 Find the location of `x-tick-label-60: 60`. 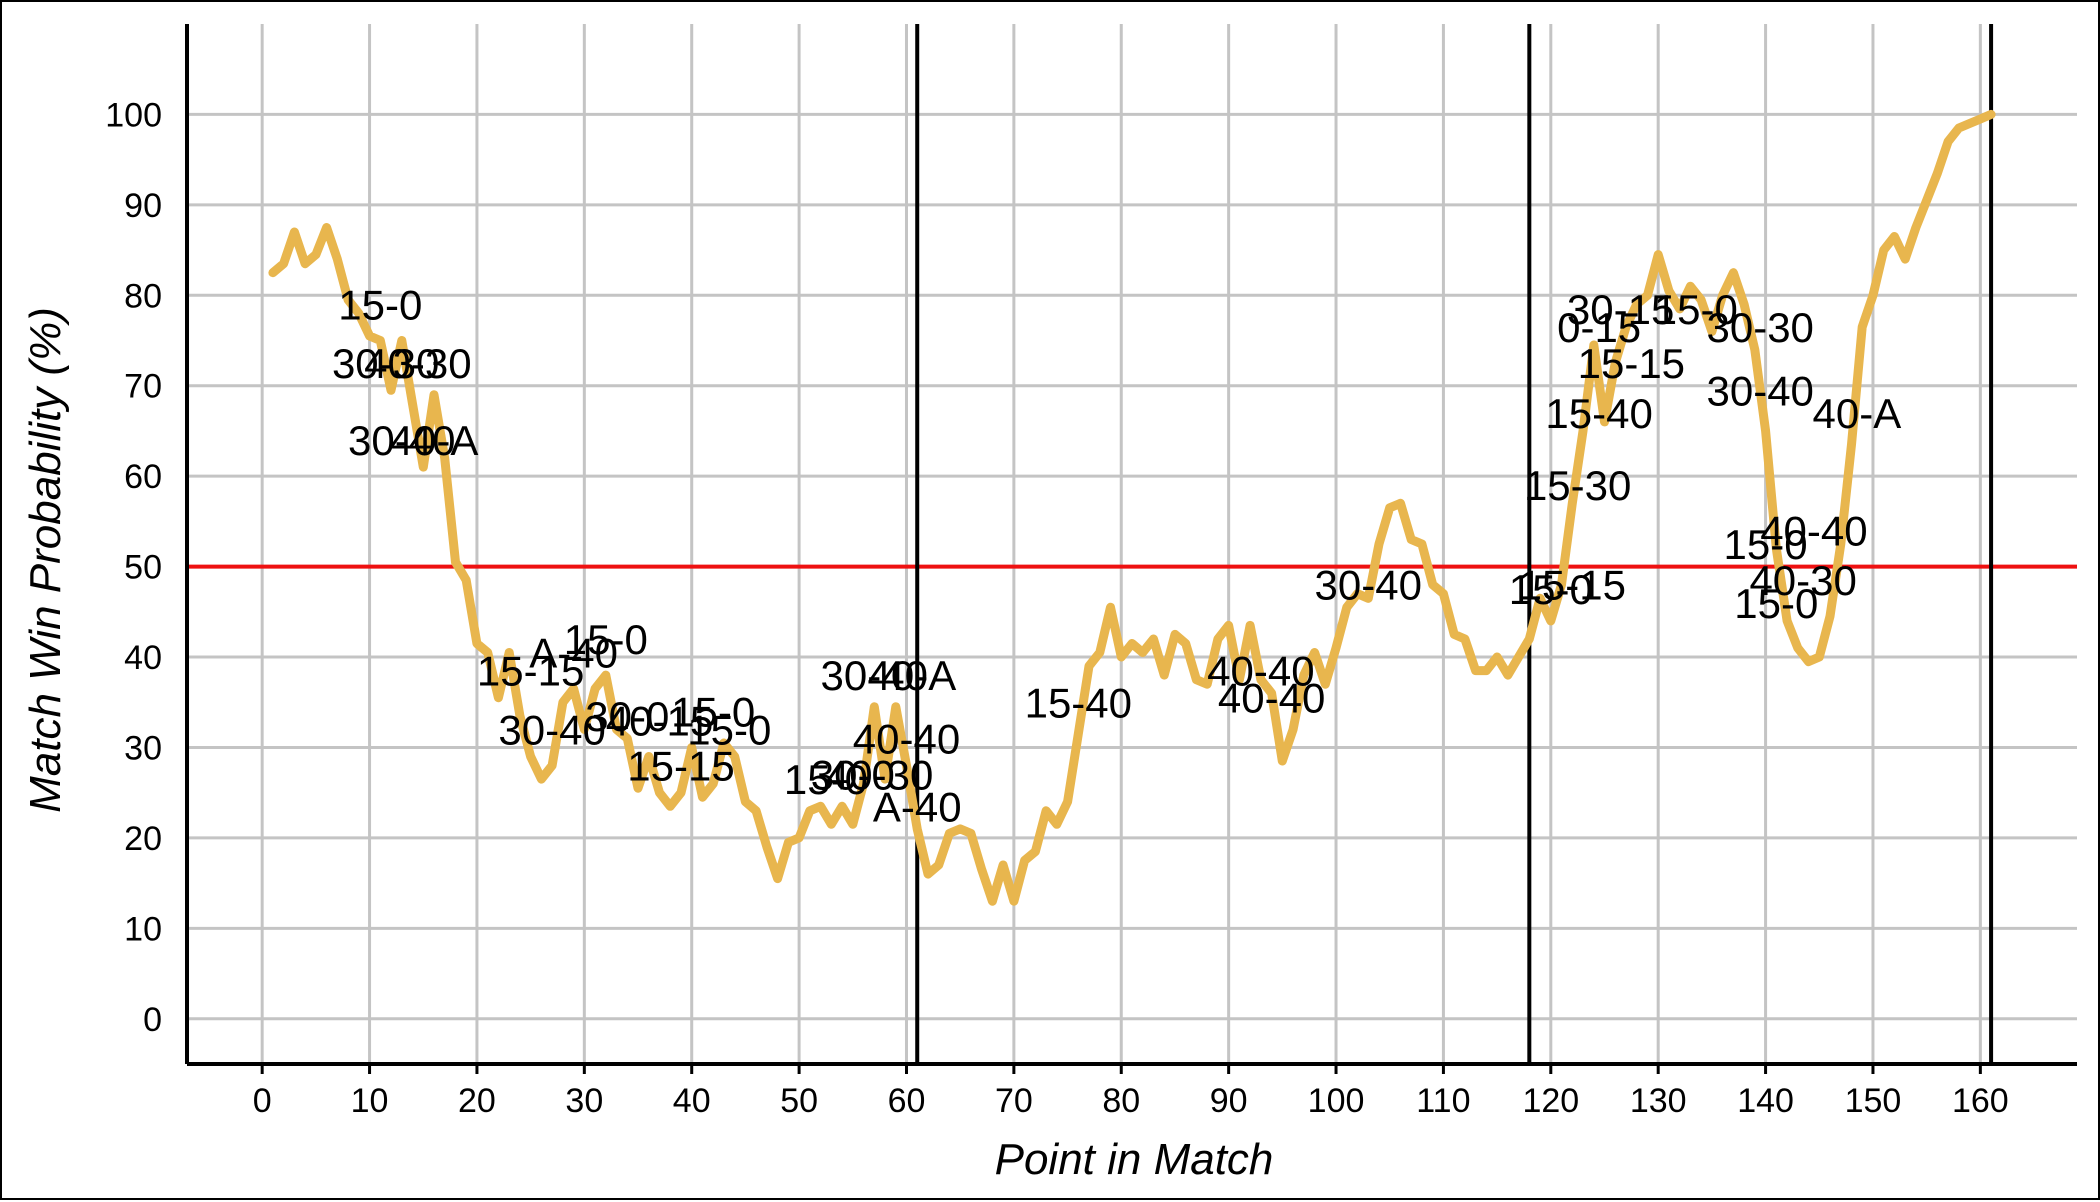

x-tick-label-60: 60 is located at coordinates (907, 1101).